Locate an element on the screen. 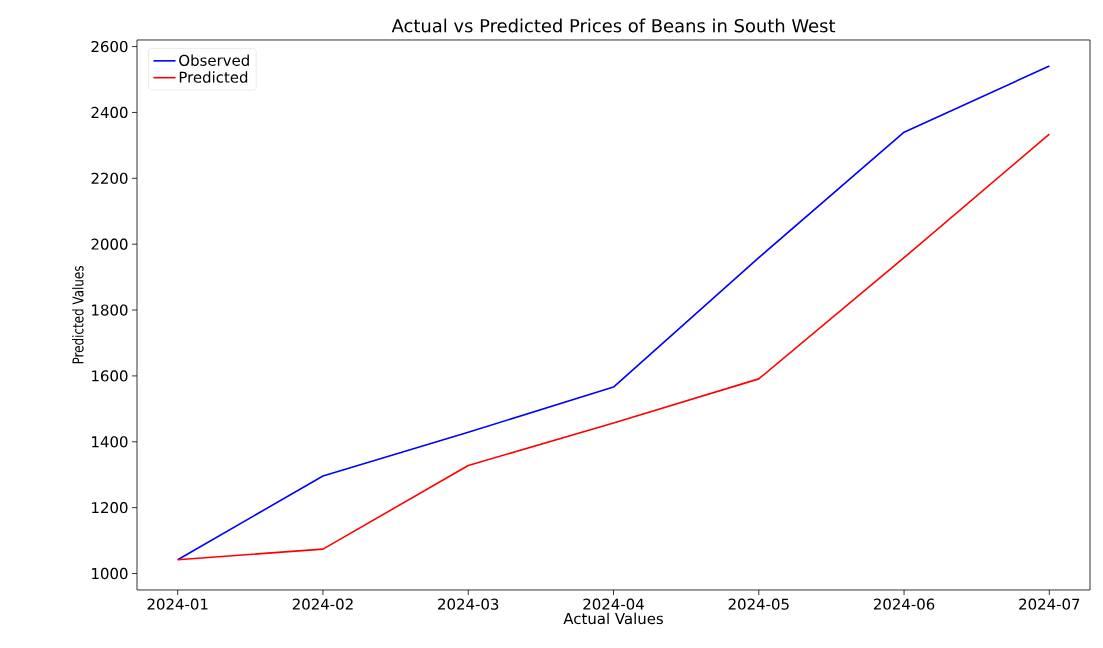  y-tick-label: 1200 is located at coordinates (110, 508).